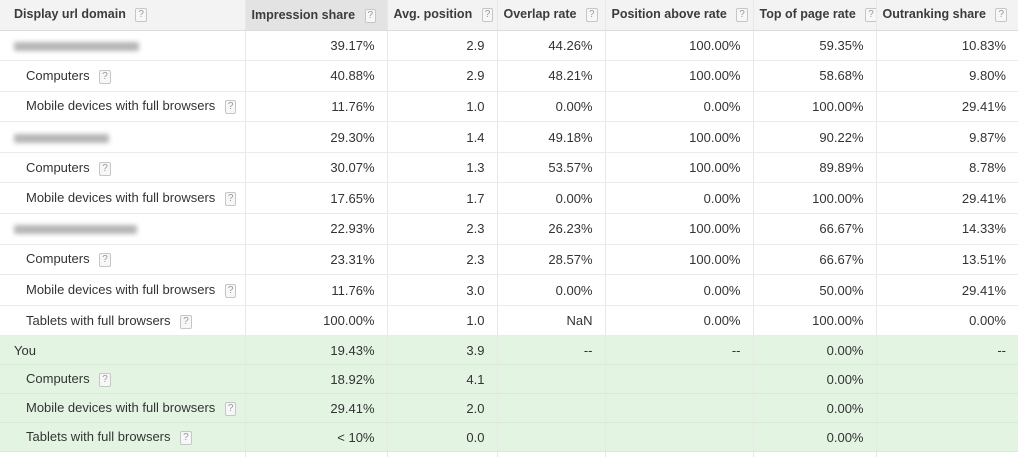 The image size is (1030, 471). What do you see at coordinates (98, 437) in the screenshot?
I see `row-label: Tablets with full browsers` at bounding box center [98, 437].